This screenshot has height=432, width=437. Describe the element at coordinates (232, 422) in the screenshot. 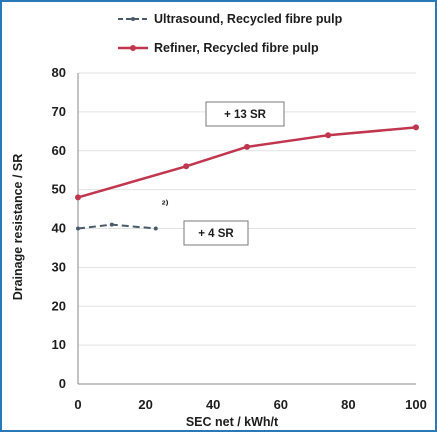

I see `x-axis-label: SEC net / kWh/t` at that location.